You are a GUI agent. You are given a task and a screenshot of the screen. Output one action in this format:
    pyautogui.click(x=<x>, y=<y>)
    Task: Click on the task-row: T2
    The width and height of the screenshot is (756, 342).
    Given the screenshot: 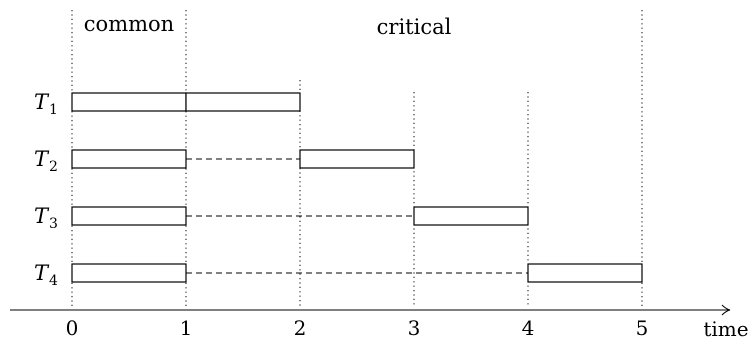 What is the action you would take?
    pyautogui.click(x=224, y=161)
    